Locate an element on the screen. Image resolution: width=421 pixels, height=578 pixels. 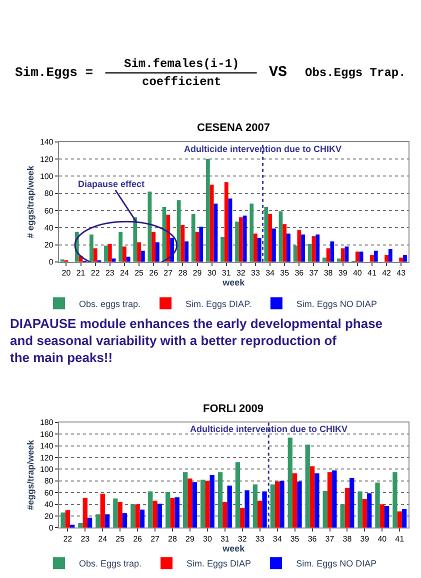
text: Sim.Eggs = is located at coordinates (54, 72).